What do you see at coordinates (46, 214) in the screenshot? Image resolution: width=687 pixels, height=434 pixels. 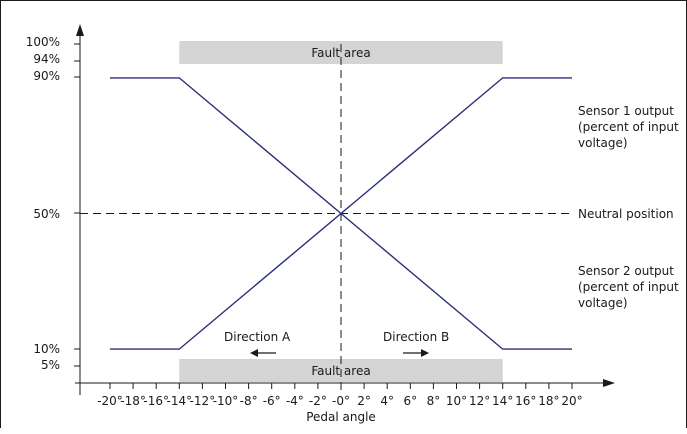 I see `y-tick-label: 50%` at bounding box center [46, 214].